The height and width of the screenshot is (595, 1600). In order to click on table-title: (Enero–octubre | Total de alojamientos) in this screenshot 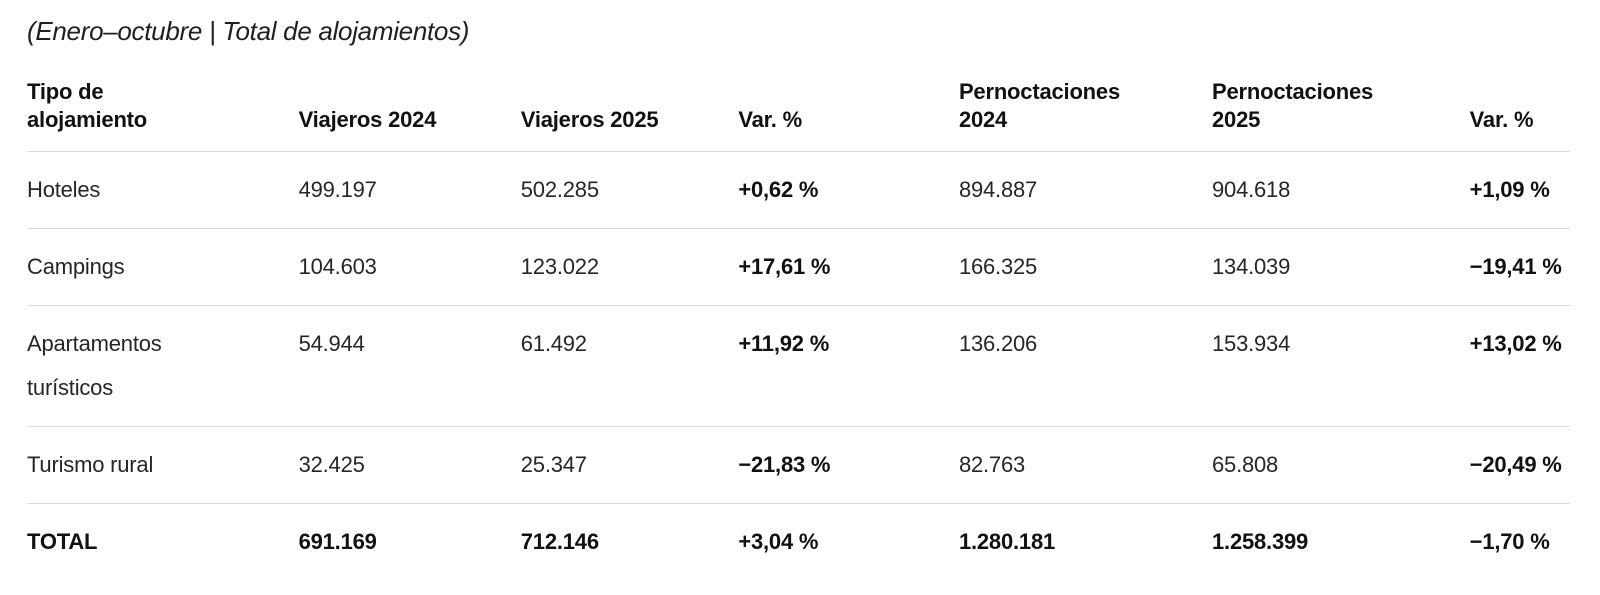, I will do `click(248, 31)`.